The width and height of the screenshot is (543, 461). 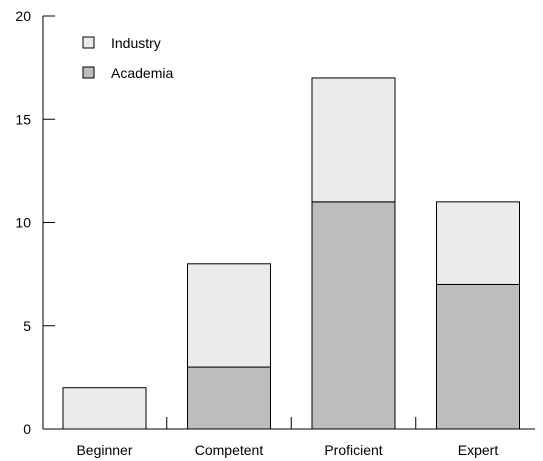 What do you see at coordinates (27, 326) in the screenshot?
I see `y-tick-label: 5` at bounding box center [27, 326].